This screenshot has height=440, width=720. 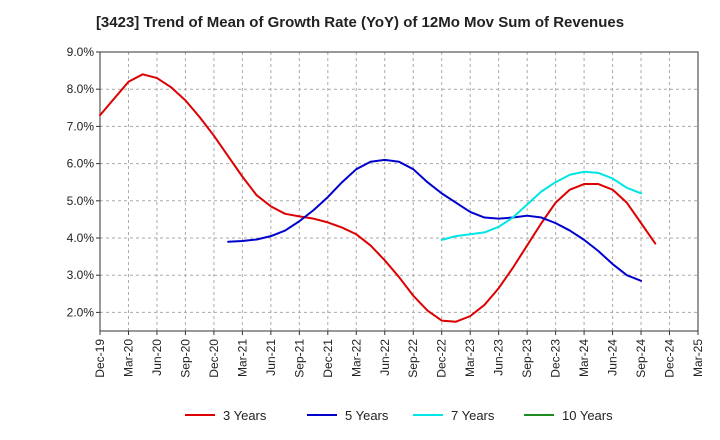 I want to click on y-tick-label: 2.0%, so click(x=81, y=312).